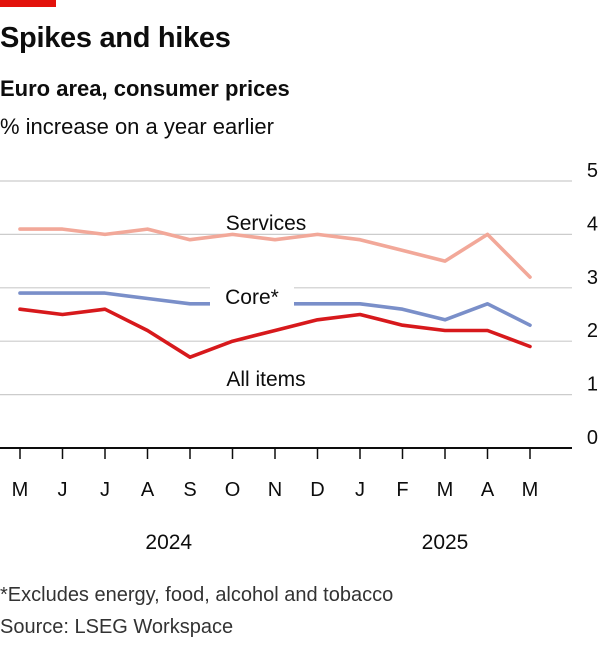 The image size is (600, 646). What do you see at coordinates (137, 126) in the screenshot?
I see `chart-unit-label: % increase on a year earlier` at bounding box center [137, 126].